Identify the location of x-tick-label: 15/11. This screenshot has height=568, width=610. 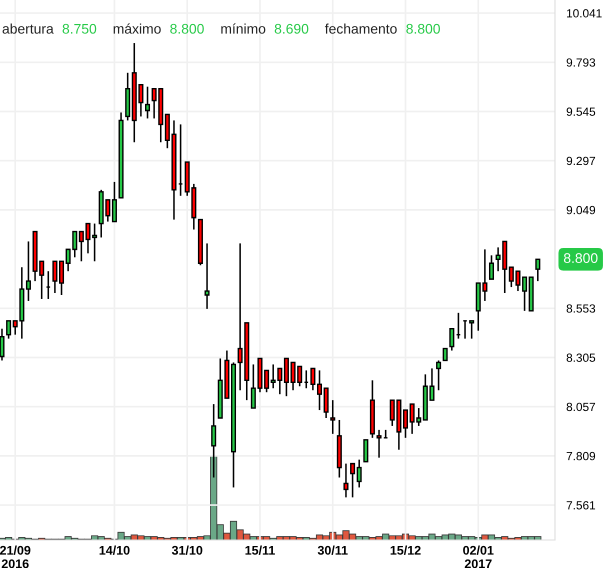
(260, 550).